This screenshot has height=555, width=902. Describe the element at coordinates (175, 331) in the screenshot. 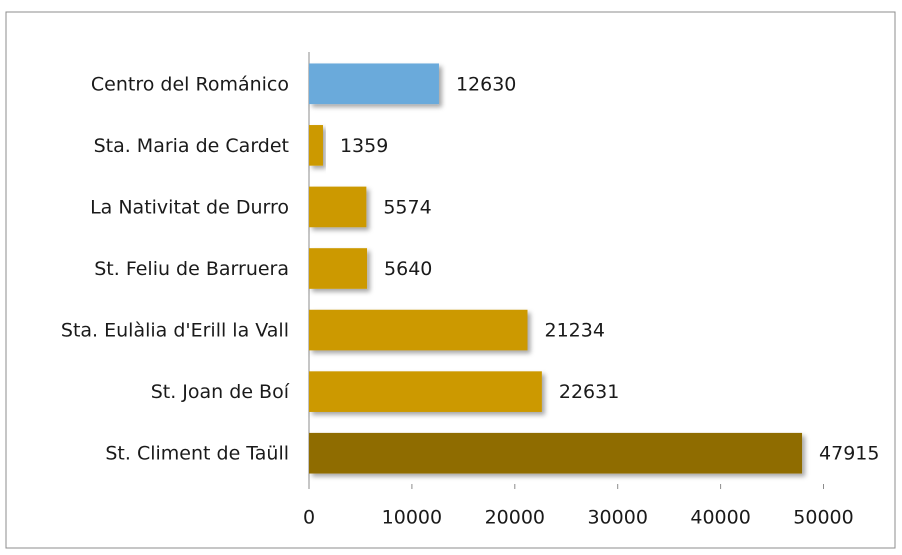

I see `y-tick-label: Sta. Eulàlia d'Erill la Vall` at that location.